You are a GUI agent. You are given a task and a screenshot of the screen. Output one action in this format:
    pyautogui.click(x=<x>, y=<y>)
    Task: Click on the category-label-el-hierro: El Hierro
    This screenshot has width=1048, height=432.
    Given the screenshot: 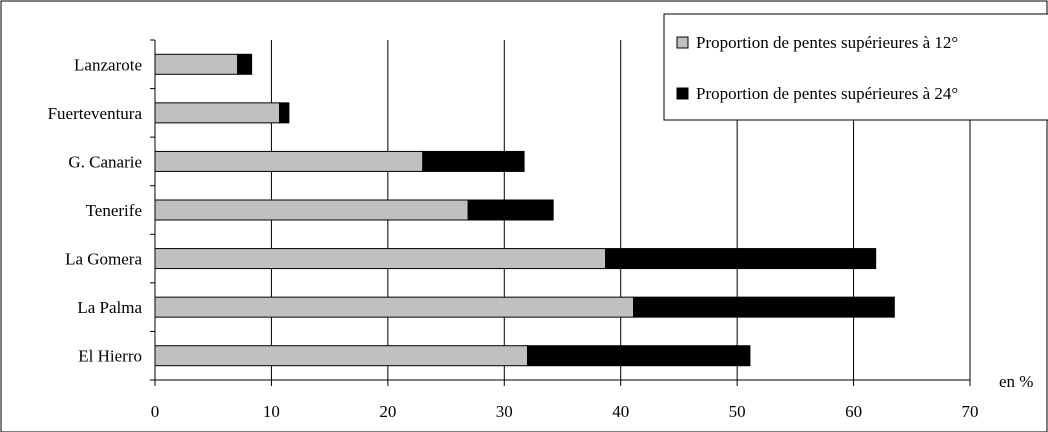 What is the action you would take?
    pyautogui.click(x=110, y=356)
    